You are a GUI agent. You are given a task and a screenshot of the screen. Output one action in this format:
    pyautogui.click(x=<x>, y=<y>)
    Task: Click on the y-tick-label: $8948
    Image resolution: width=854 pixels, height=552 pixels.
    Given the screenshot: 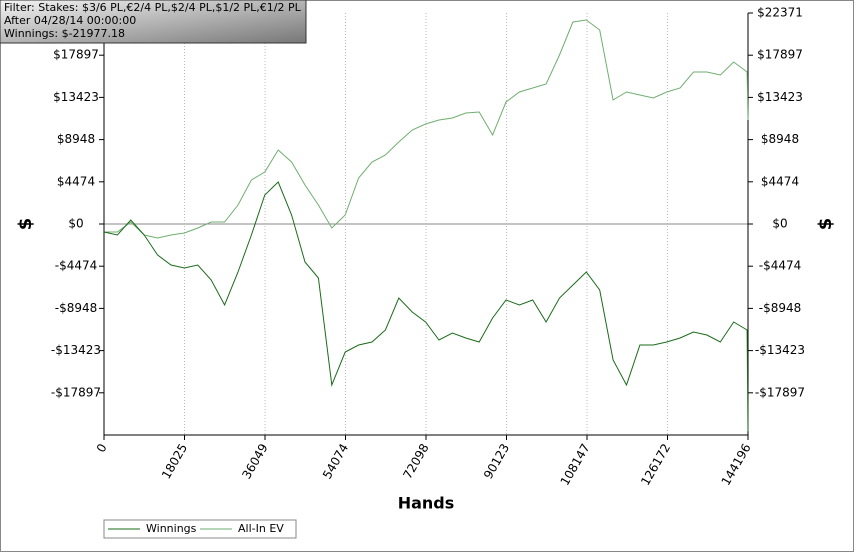 What is the action you would take?
    pyautogui.click(x=76, y=139)
    